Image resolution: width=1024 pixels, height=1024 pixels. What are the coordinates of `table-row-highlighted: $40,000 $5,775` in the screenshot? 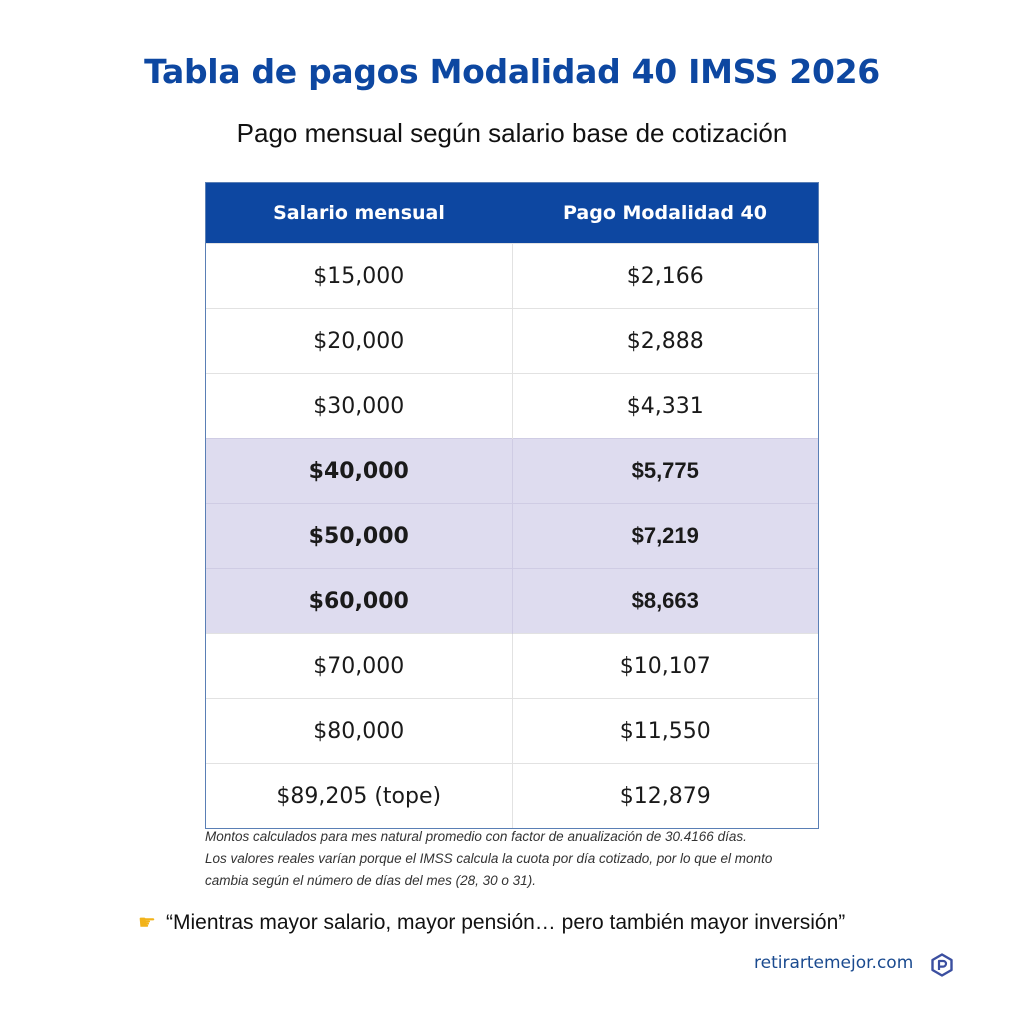 It's located at (512, 471).